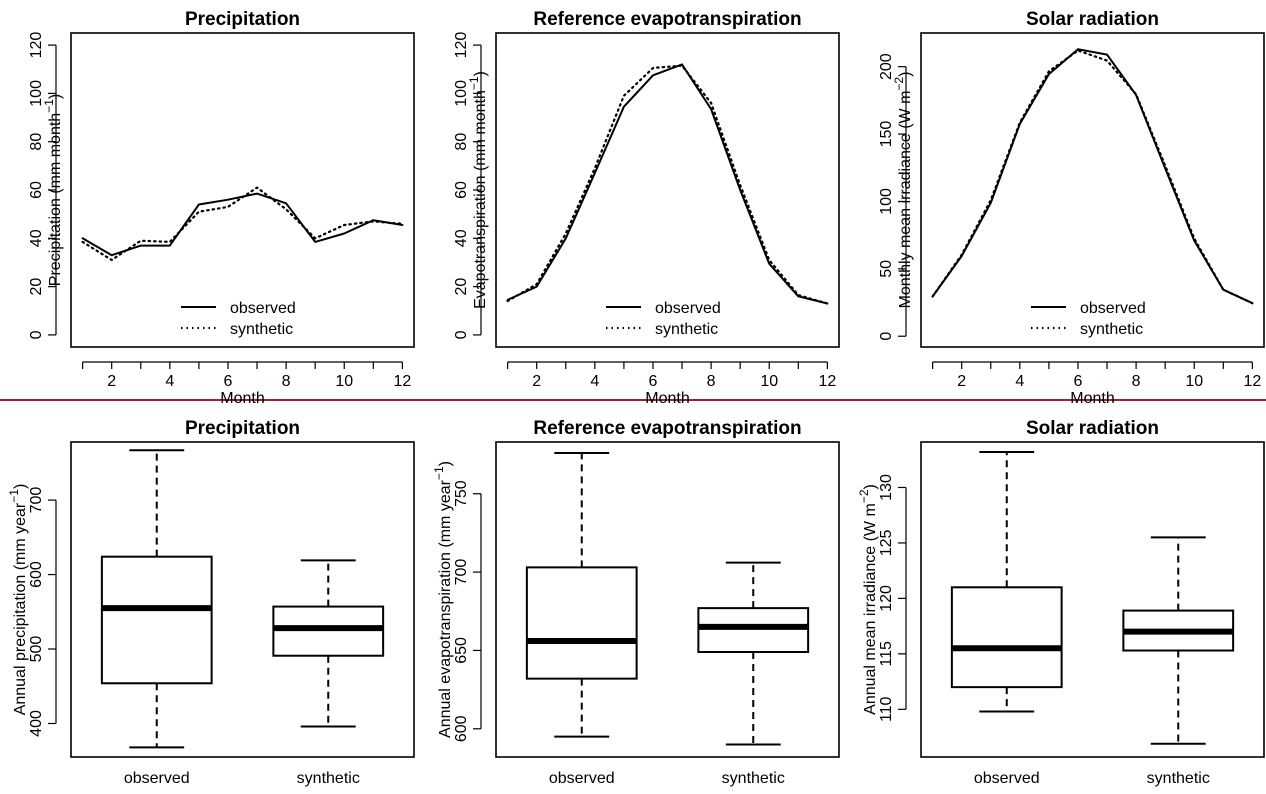 The width and height of the screenshot is (1266, 794). Describe the element at coordinates (445, 608) in the screenshot. I see `y-axis-label-text: Annual evapotranspiration (mm year` at that location.